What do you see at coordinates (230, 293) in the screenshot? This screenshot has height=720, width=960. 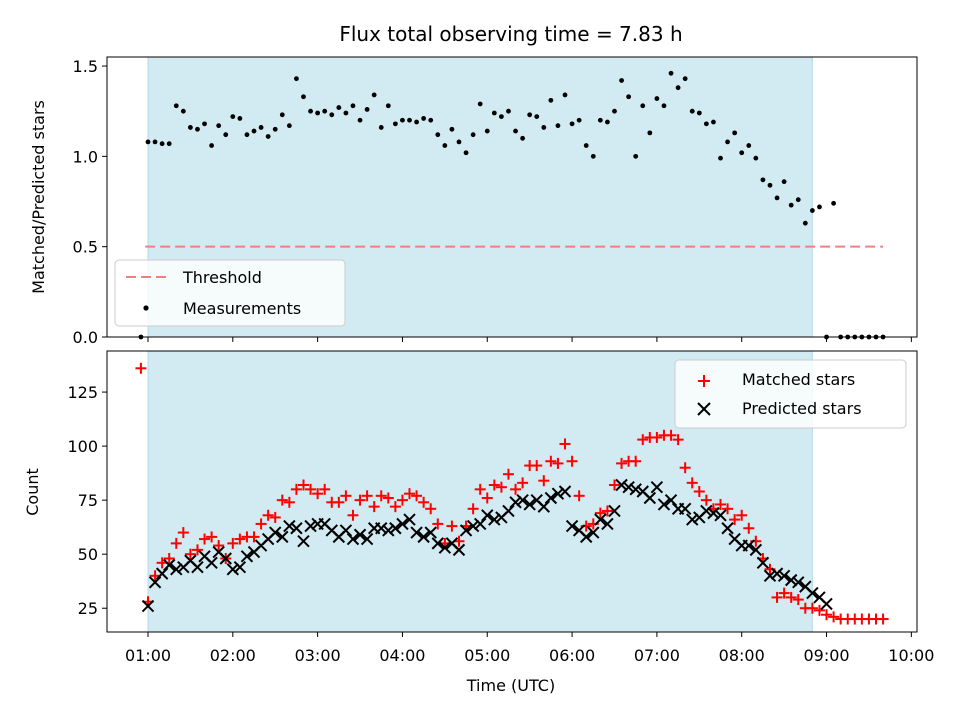 I see `legend-top: Threshold Measurements` at bounding box center [230, 293].